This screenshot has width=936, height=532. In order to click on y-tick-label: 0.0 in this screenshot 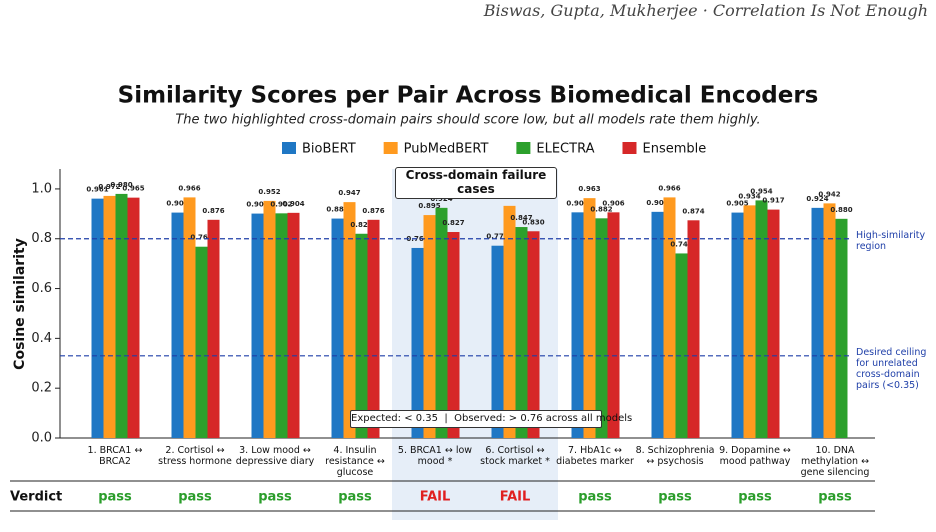, I will do `click(41, 438)`.